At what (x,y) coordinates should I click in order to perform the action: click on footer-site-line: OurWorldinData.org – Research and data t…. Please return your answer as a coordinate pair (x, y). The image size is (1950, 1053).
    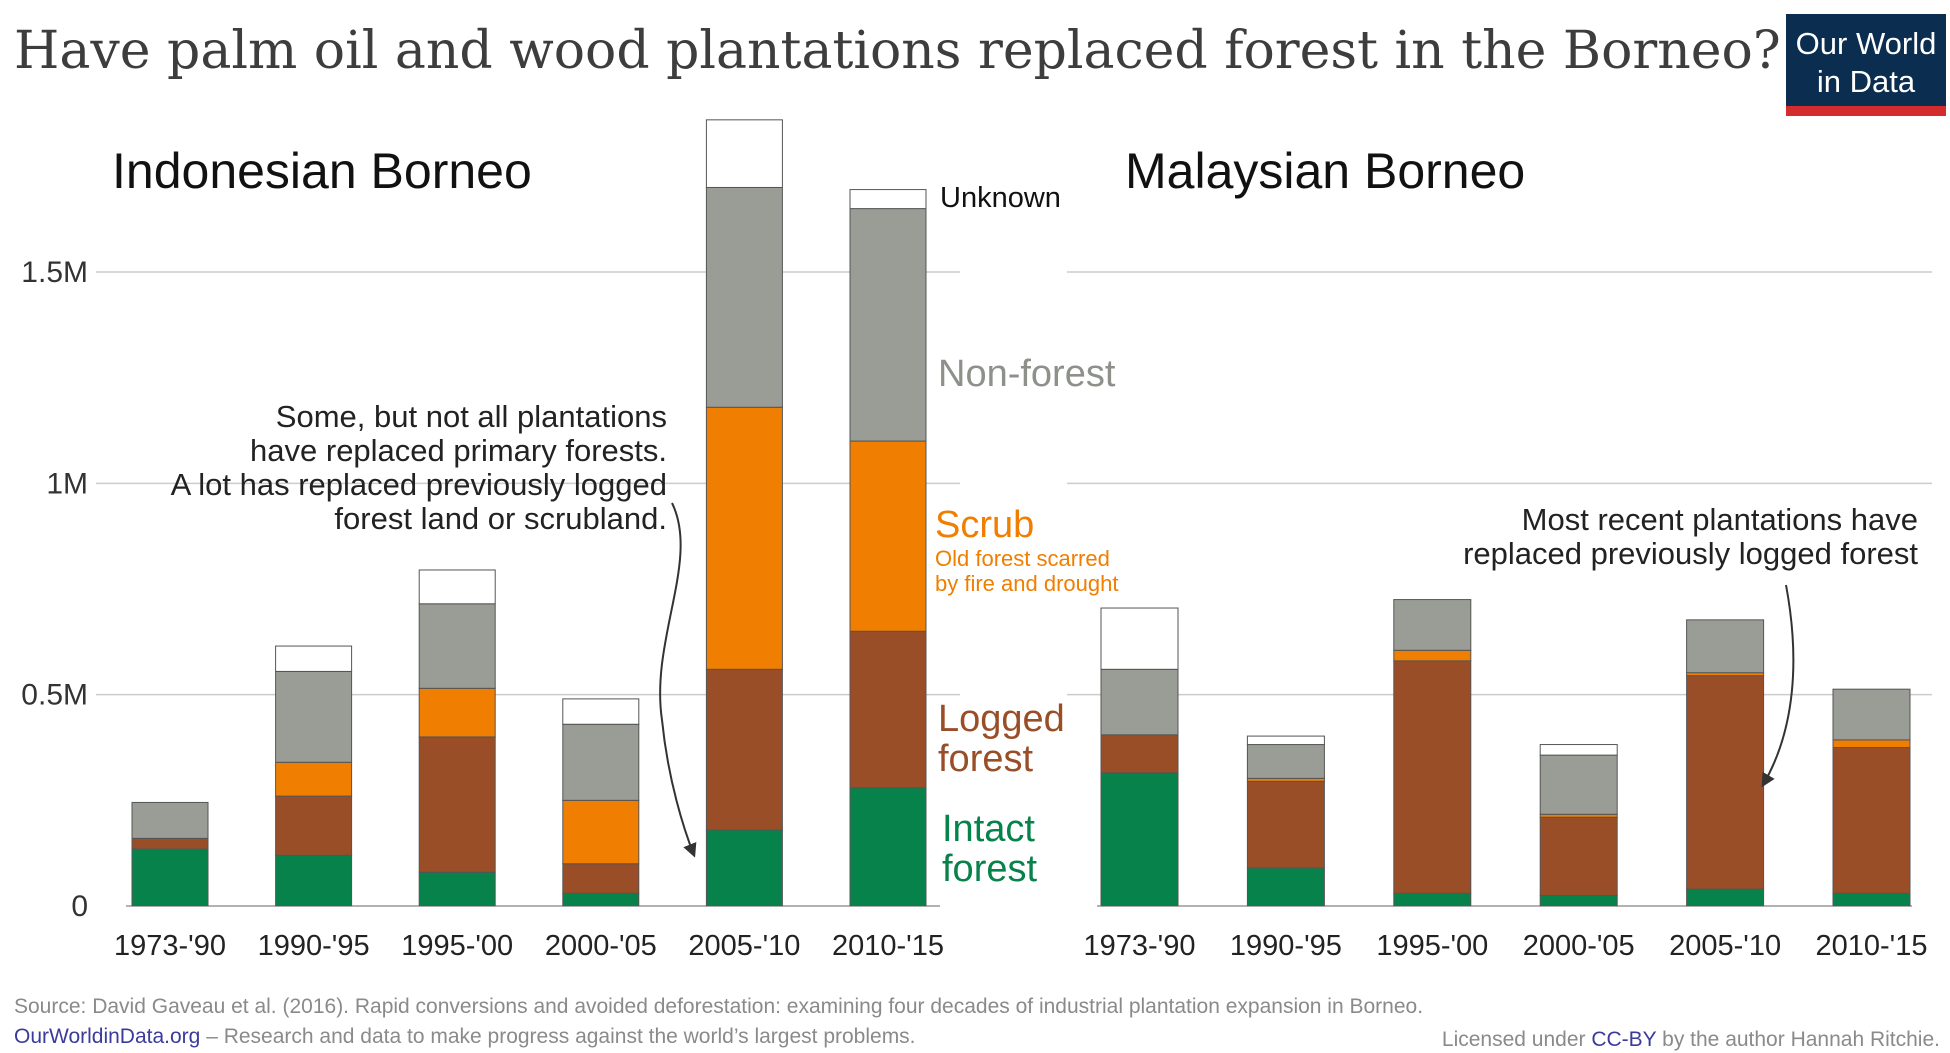
    Looking at the image, I should click on (465, 1036).